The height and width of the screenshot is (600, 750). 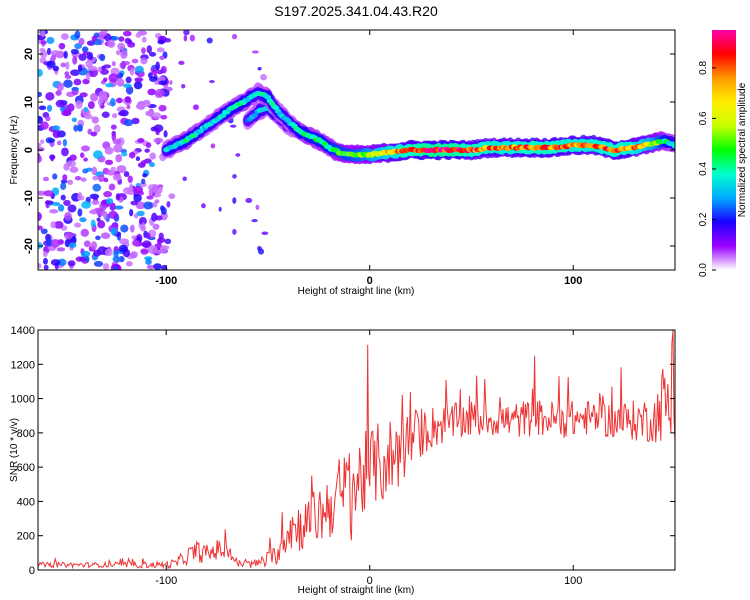 What do you see at coordinates (29, 246) in the screenshot?
I see `spectrogram-ytick-label: -20` at bounding box center [29, 246].